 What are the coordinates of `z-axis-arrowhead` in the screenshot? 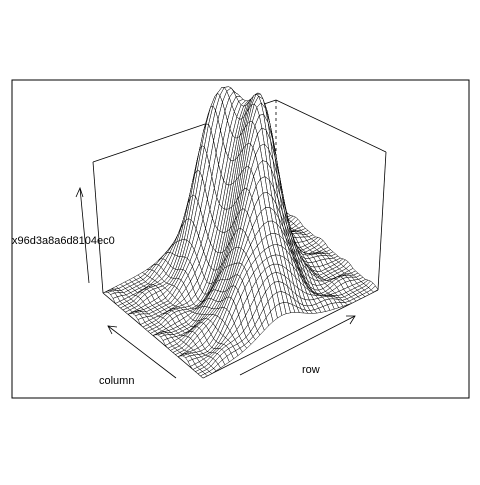 It's located at (79, 192).